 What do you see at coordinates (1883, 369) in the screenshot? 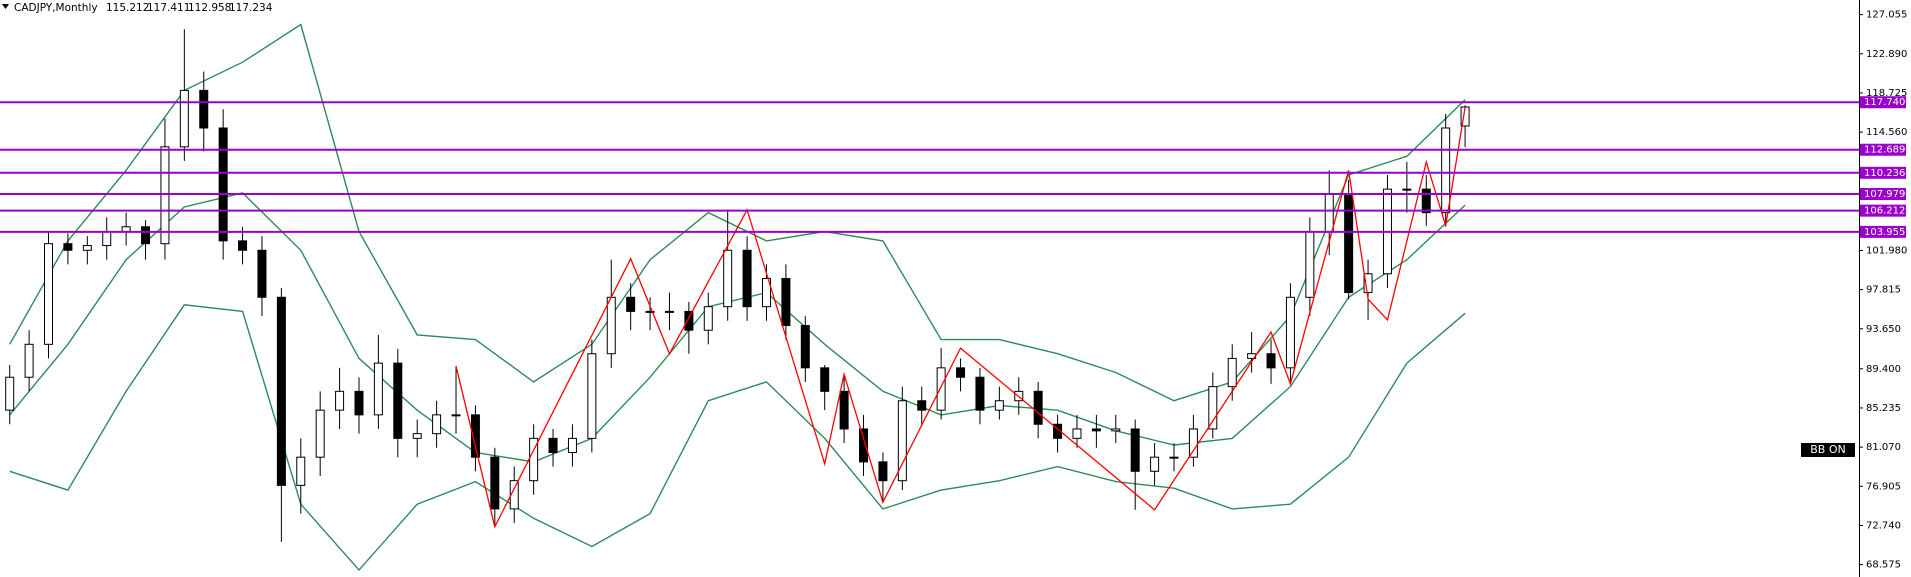
I see `y-tick-label: 89.400` at bounding box center [1883, 369].